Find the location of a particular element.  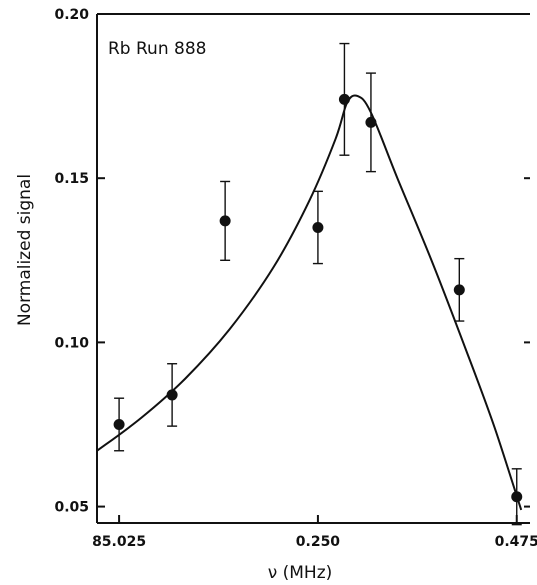

chart-title: Rb Run 888 is located at coordinates (157, 49).